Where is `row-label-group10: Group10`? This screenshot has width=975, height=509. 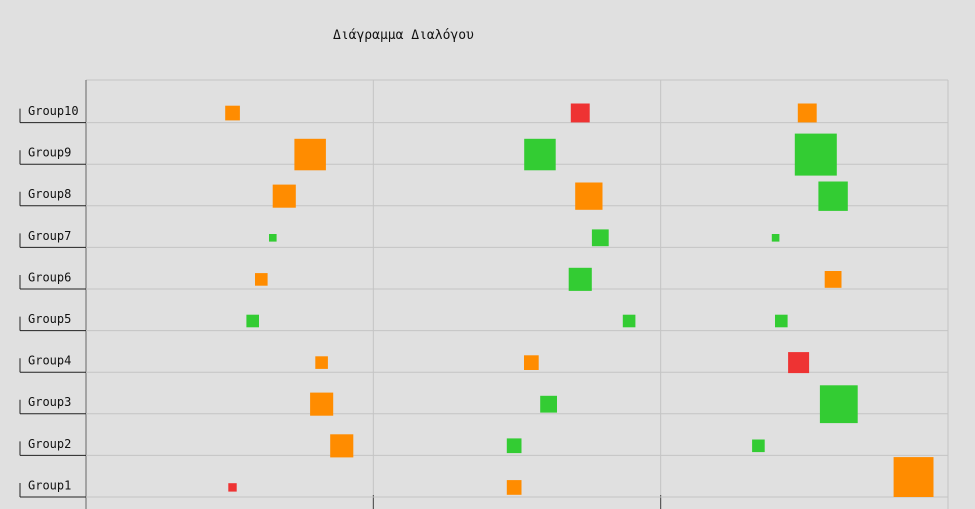 row-label-group10: Group10 is located at coordinates (53, 111).